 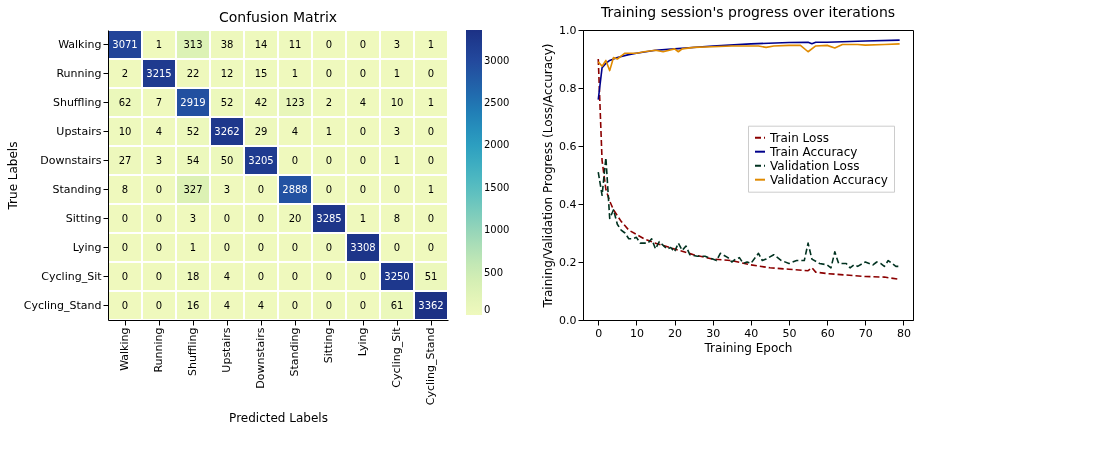 What do you see at coordinates (193, 160) in the screenshot?
I see `data-label: 54` at bounding box center [193, 160].